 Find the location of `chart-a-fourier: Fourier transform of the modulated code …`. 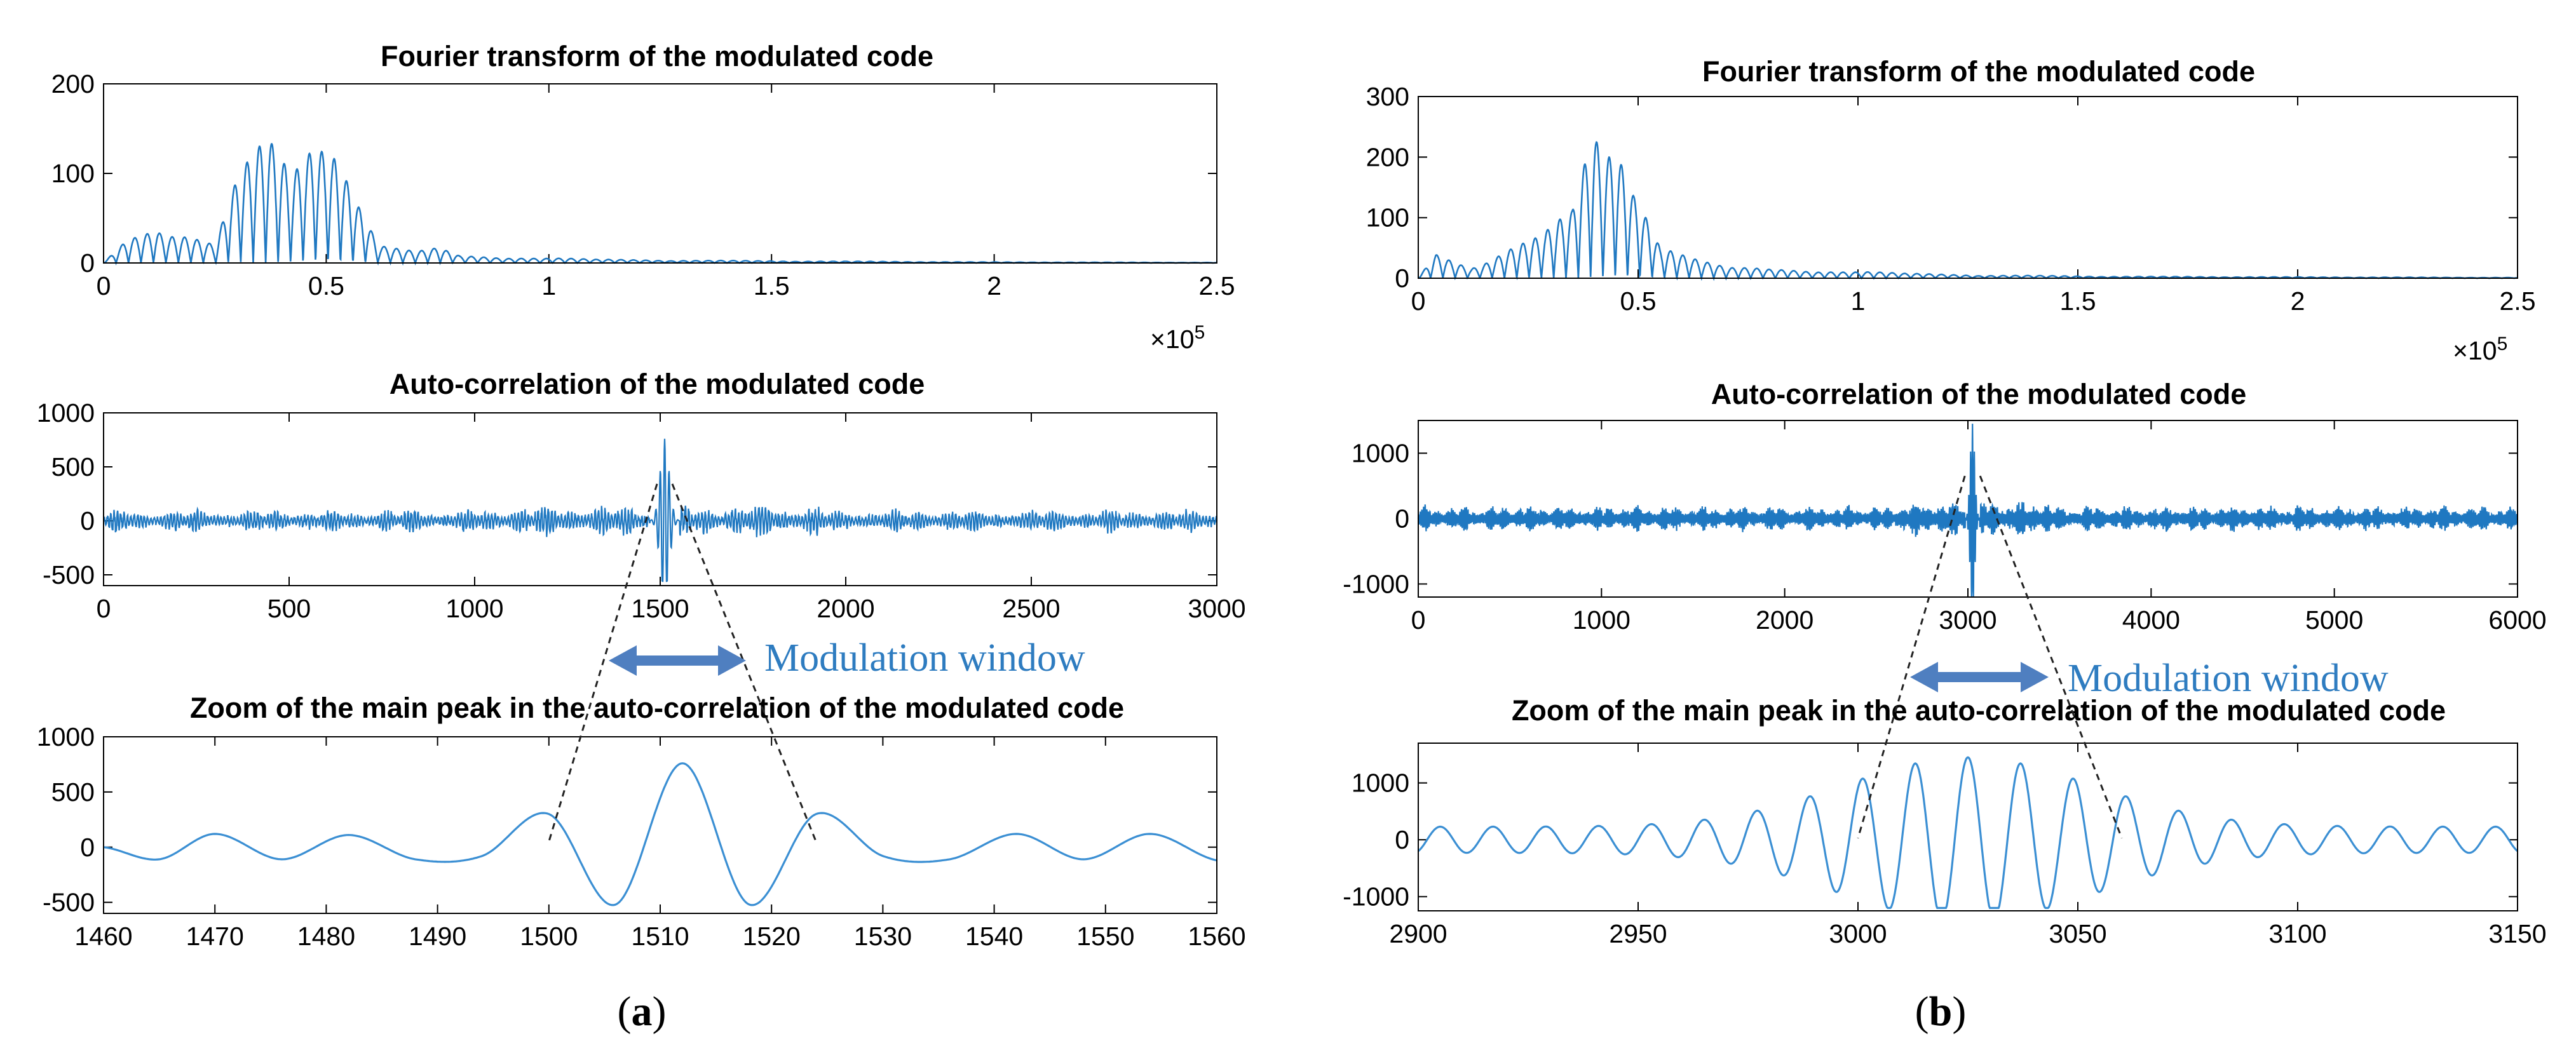

chart-a-fourier: Fourier transform of the modulated code … is located at coordinates (643, 197).